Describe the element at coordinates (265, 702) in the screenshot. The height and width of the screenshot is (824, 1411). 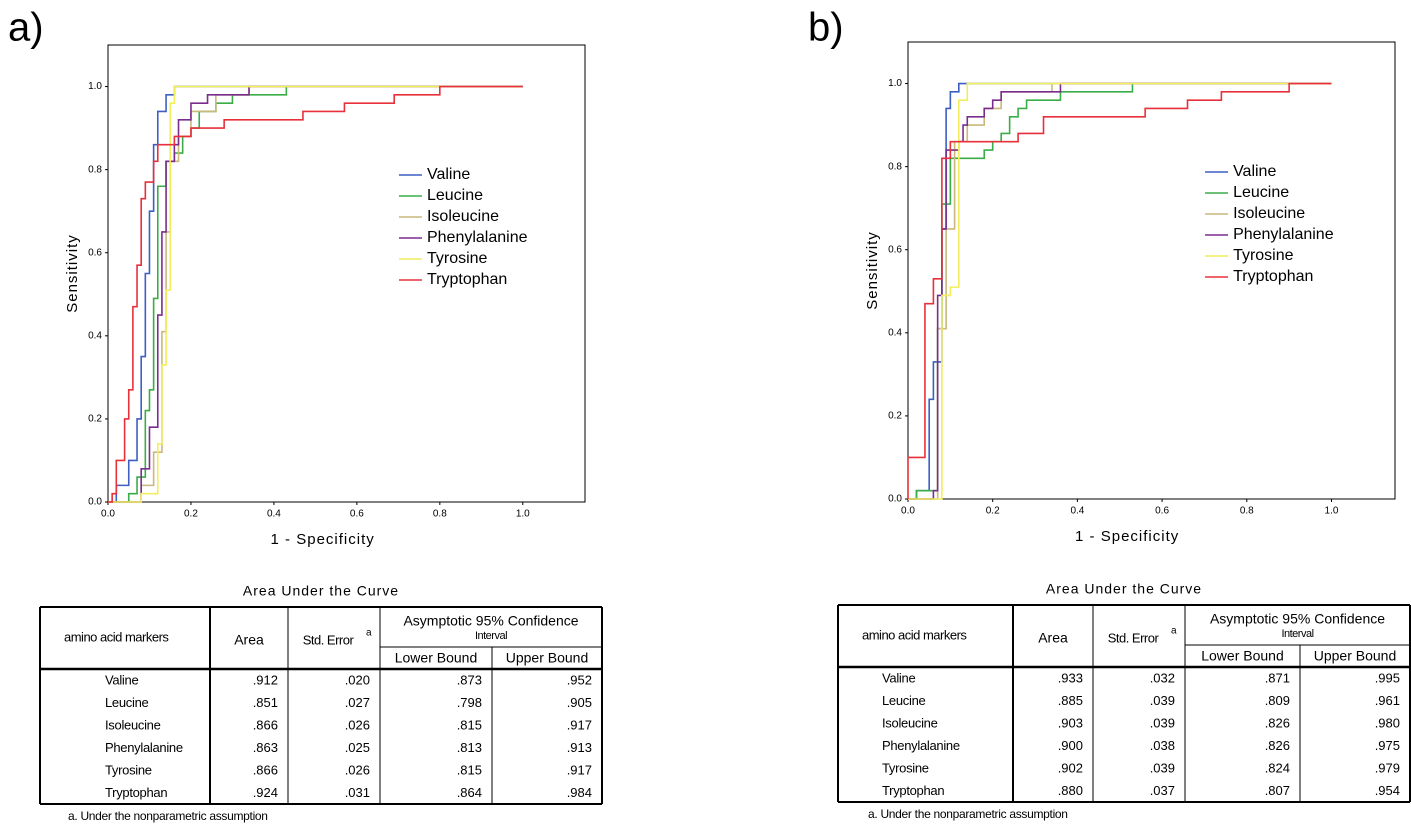
I see `cell-value: .851` at that location.